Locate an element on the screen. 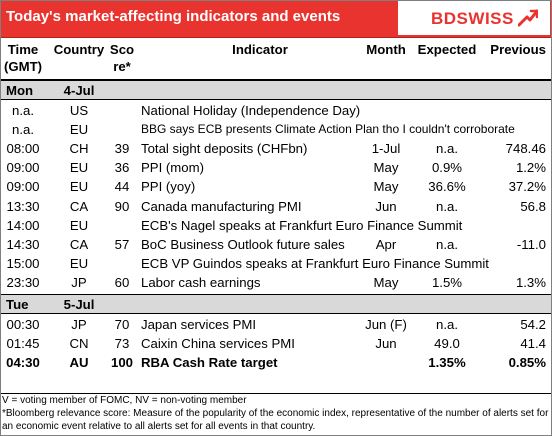  cell-previous: 1.2% is located at coordinates (530, 168).